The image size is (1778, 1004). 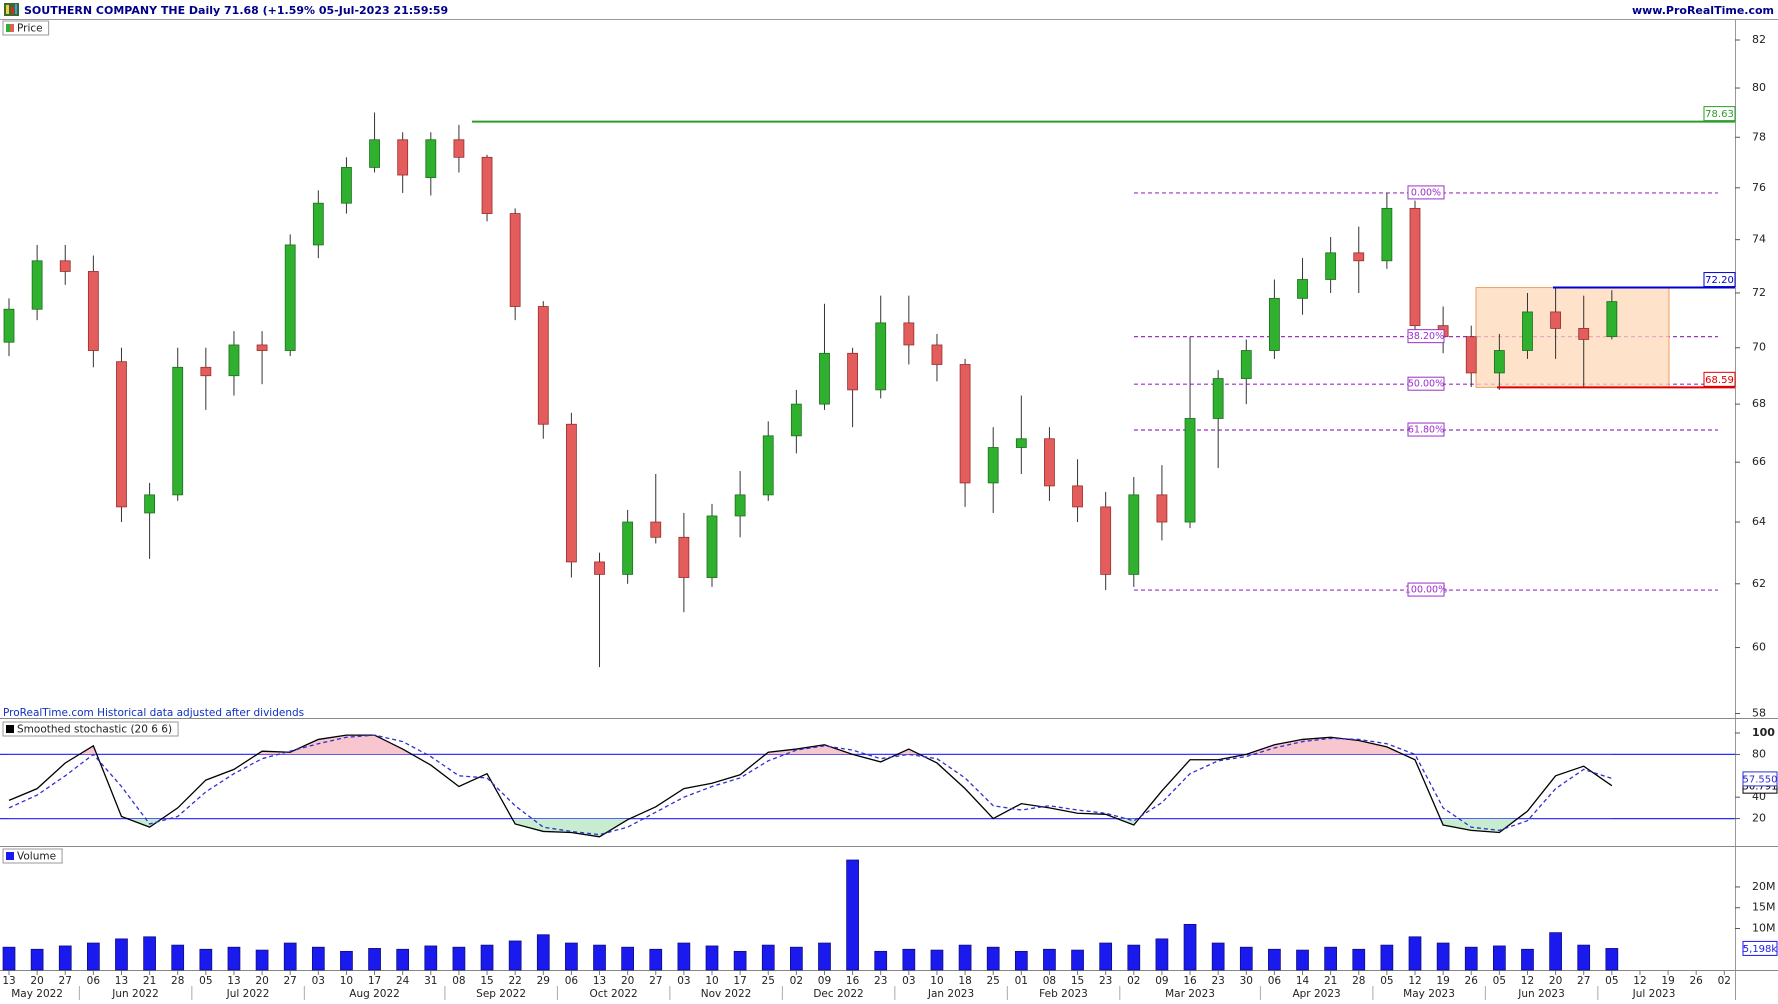 What do you see at coordinates (26, 28) in the screenshot?
I see `legend-box: Price` at bounding box center [26, 28].